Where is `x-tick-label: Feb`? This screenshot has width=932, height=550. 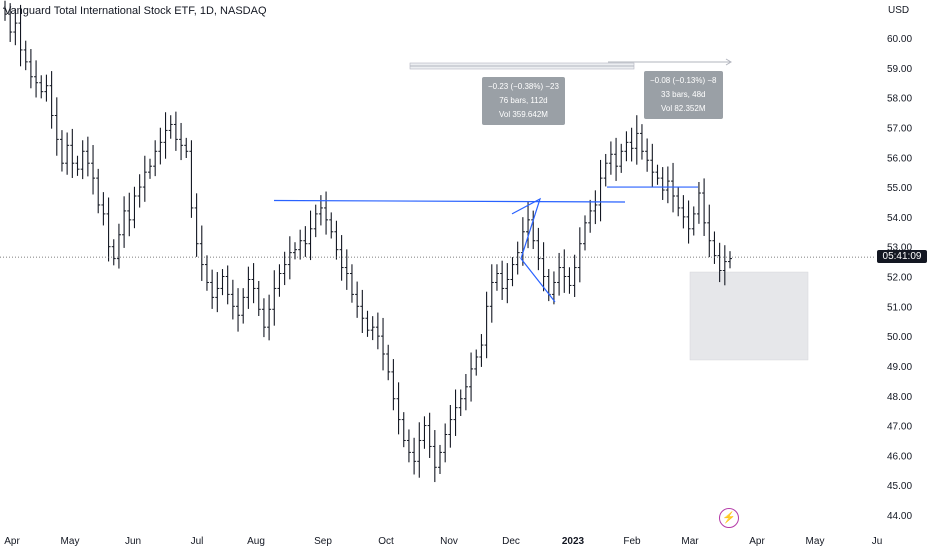 x-tick-label: Feb is located at coordinates (632, 541).